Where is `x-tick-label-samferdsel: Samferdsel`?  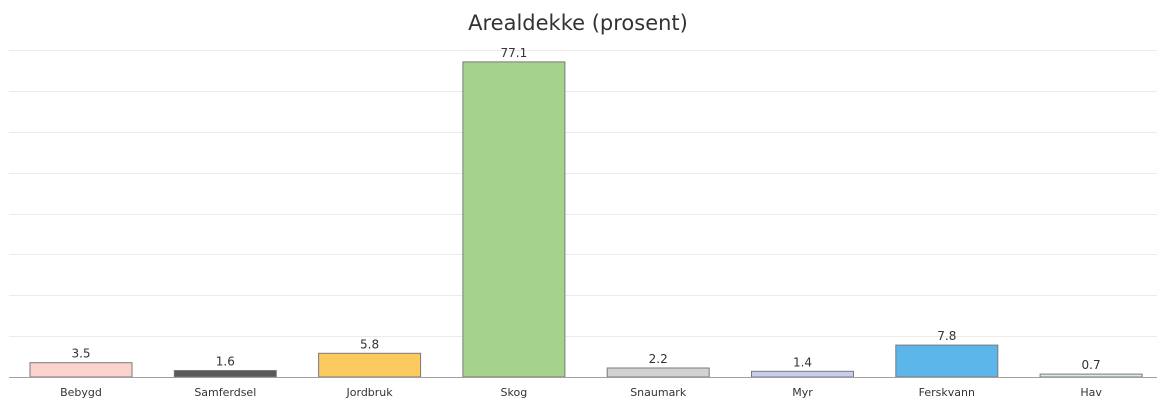 x-tick-label-samferdsel: Samferdsel is located at coordinates (225, 392).